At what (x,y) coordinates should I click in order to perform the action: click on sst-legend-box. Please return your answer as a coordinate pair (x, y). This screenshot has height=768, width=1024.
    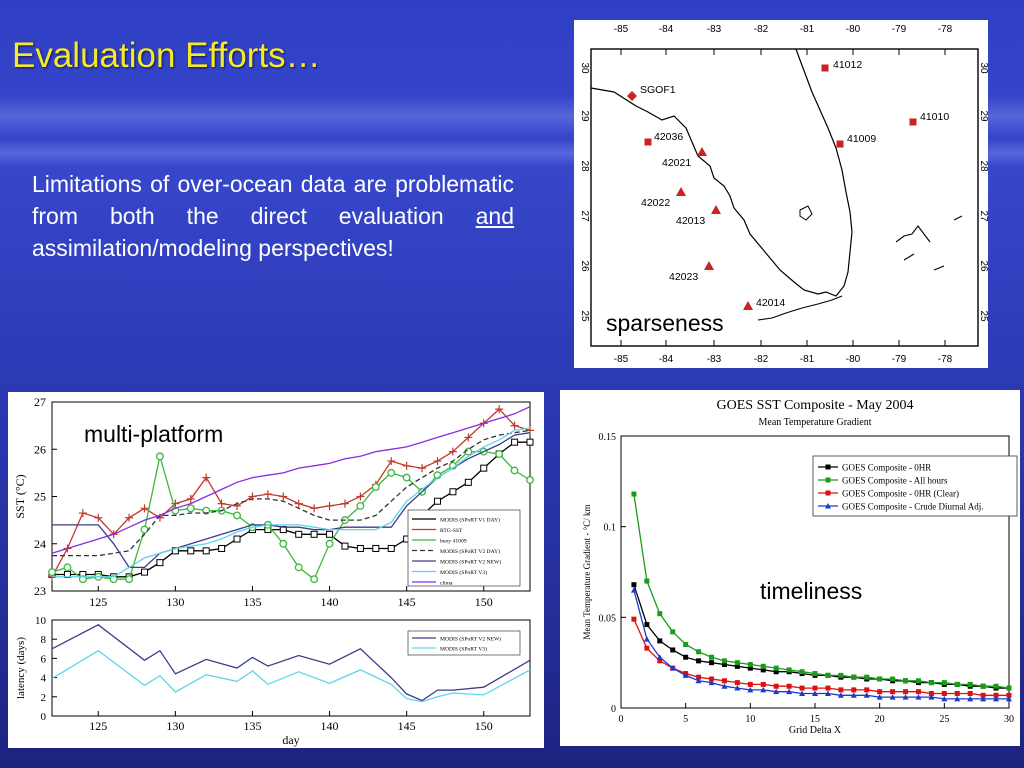
    Looking at the image, I should click on (464, 548).